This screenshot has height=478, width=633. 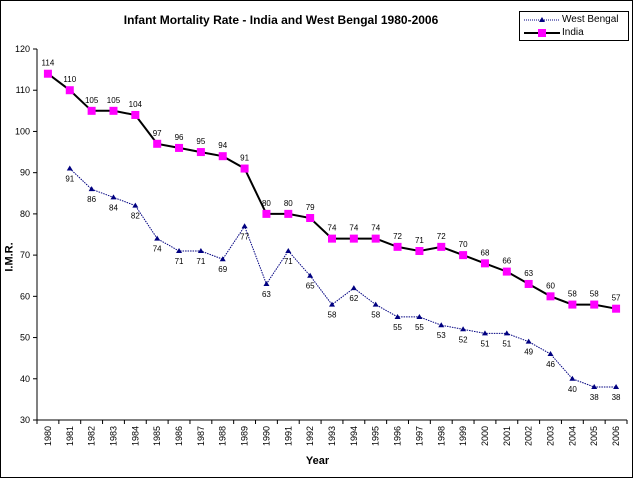 What do you see at coordinates (25, 338) in the screenshot?
I see `y-tick-label: 50` at bounding box center [25, 338].